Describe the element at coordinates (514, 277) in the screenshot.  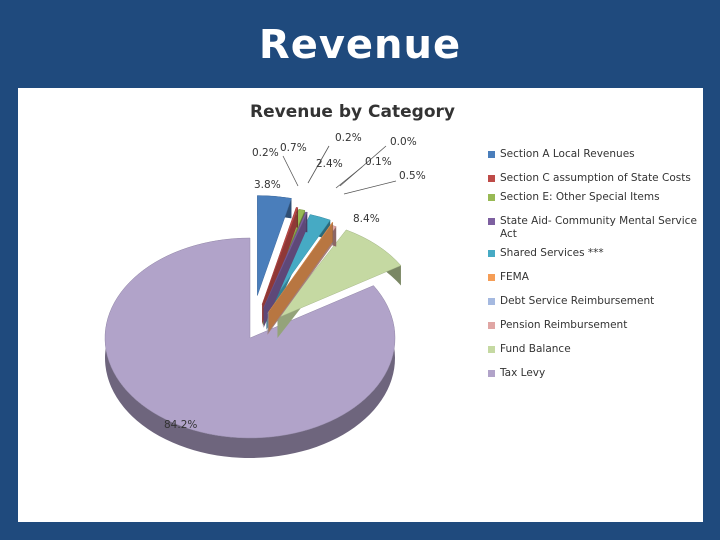
I see `legend-label: FEMA` at that location.